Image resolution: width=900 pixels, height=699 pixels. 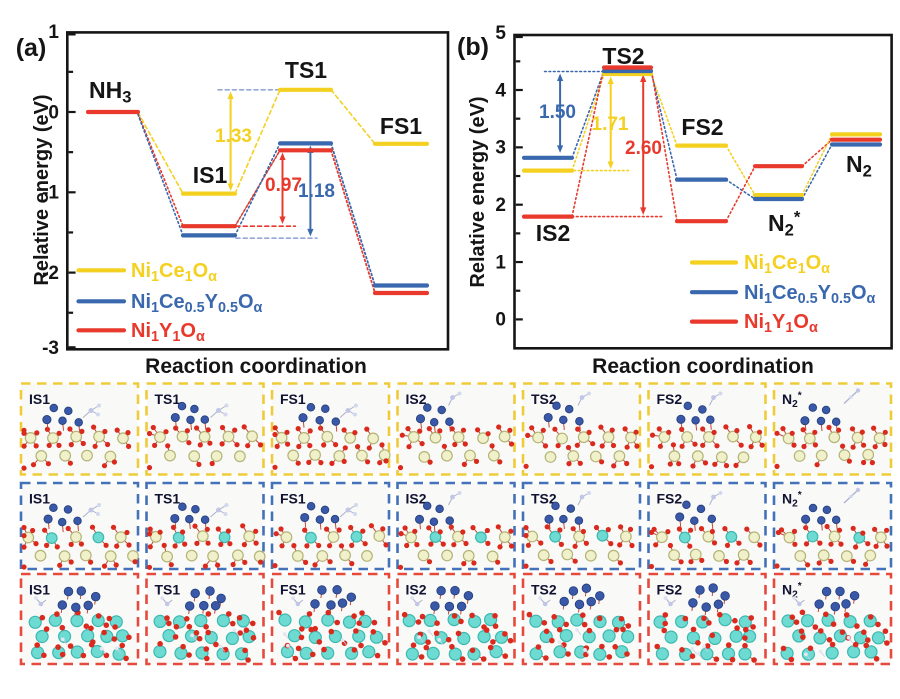 I want to click on svg-text: 0, so click(x=500, y=320).